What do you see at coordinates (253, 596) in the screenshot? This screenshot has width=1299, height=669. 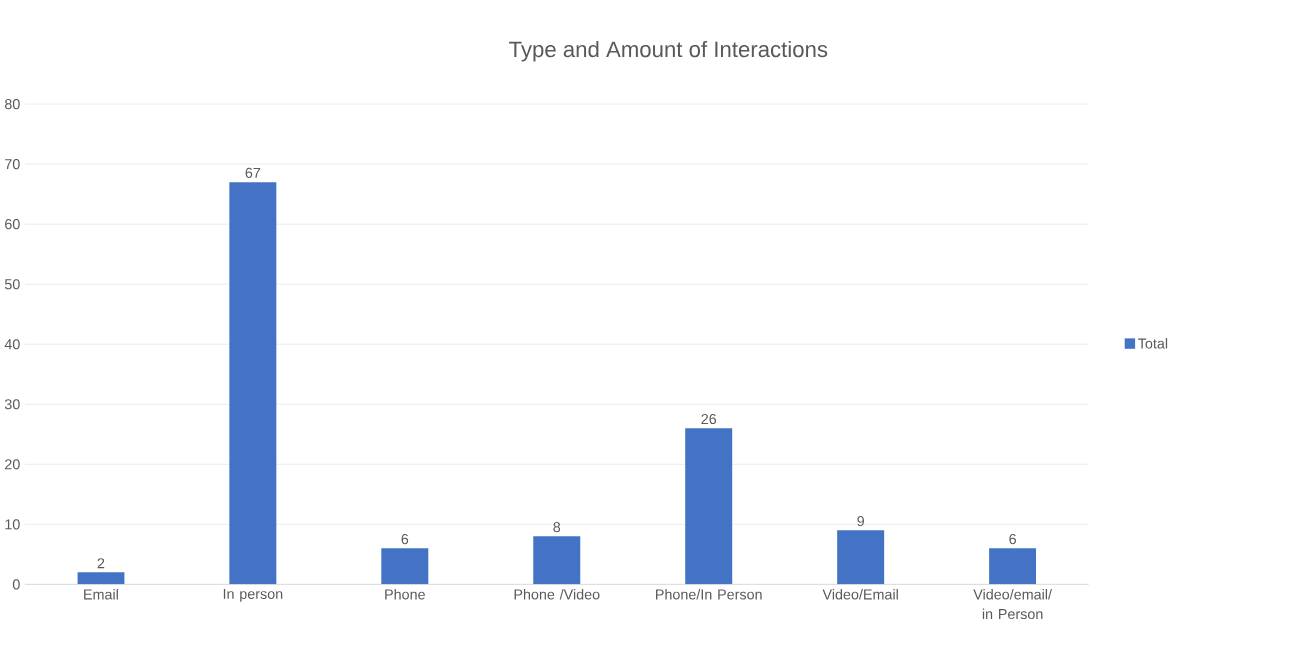 I see `x-tick-label: In person` at bounding box center [253, 596].